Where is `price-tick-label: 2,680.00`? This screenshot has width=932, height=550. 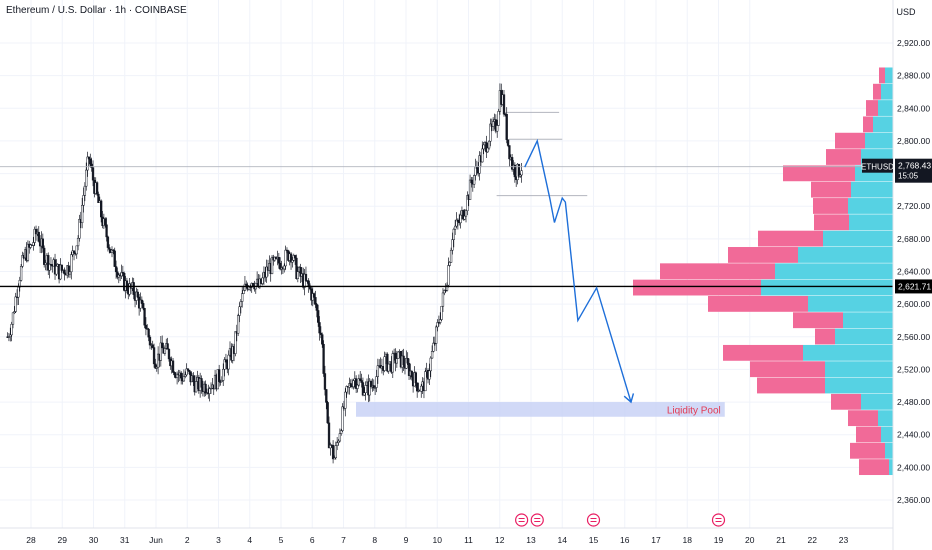
price-tick-label: 2,680.00 is located at coordinates (913, 239).